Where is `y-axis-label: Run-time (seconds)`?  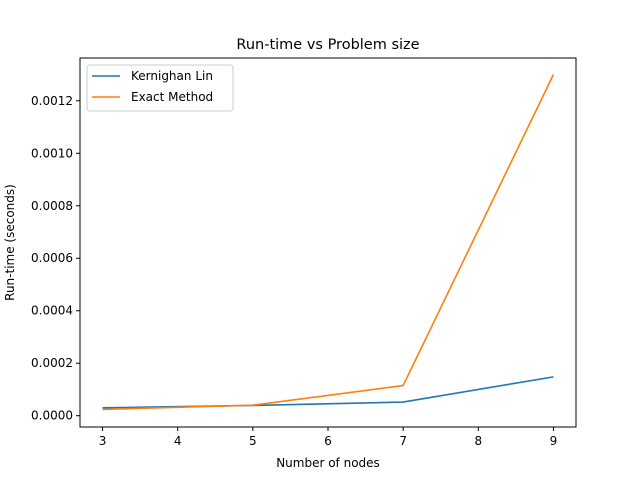
y-axis-label: Run-time (seconds) is located at coordinates (10, 242).